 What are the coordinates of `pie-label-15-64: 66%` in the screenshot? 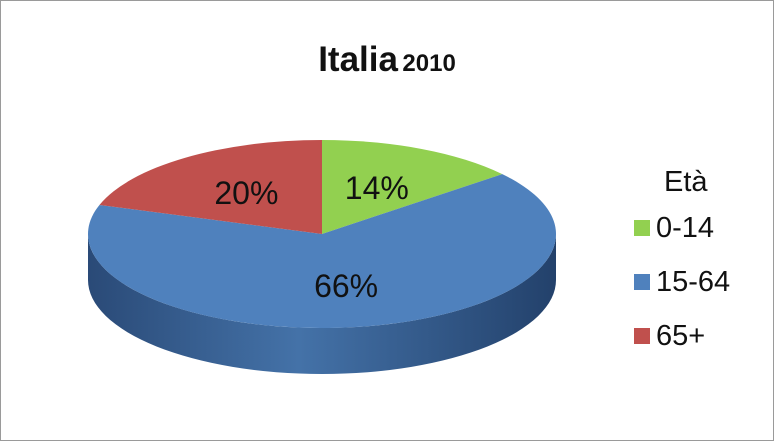 It's located at (346, 286).